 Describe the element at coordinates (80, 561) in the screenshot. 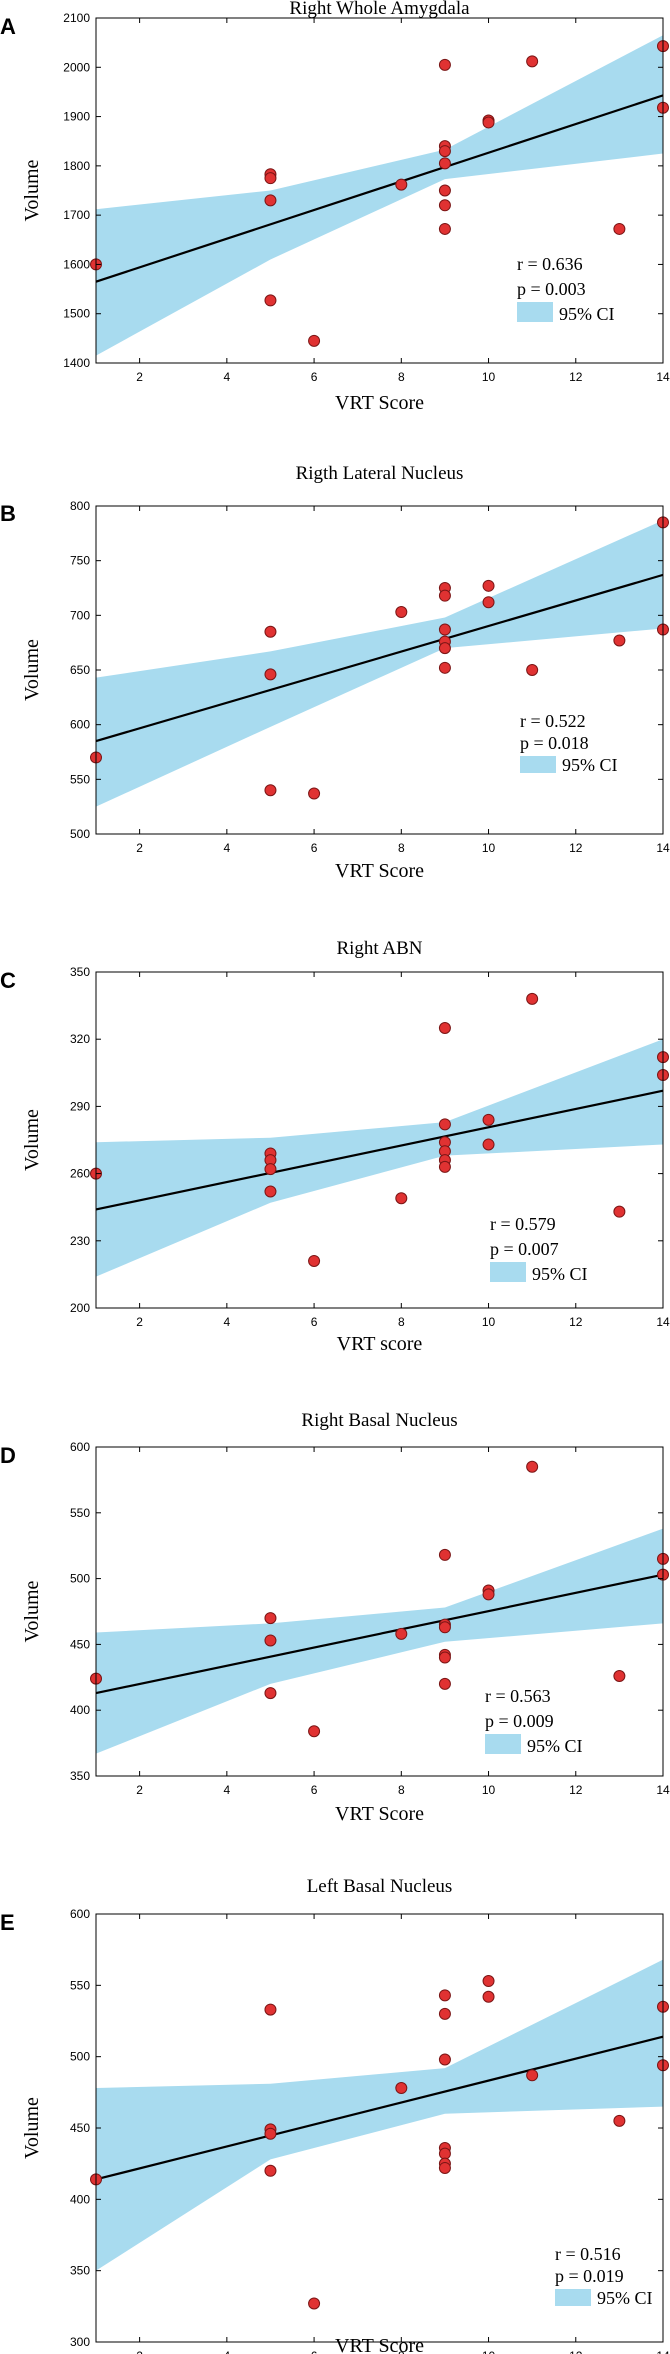

I see `y-tick-label: 750` at that location.